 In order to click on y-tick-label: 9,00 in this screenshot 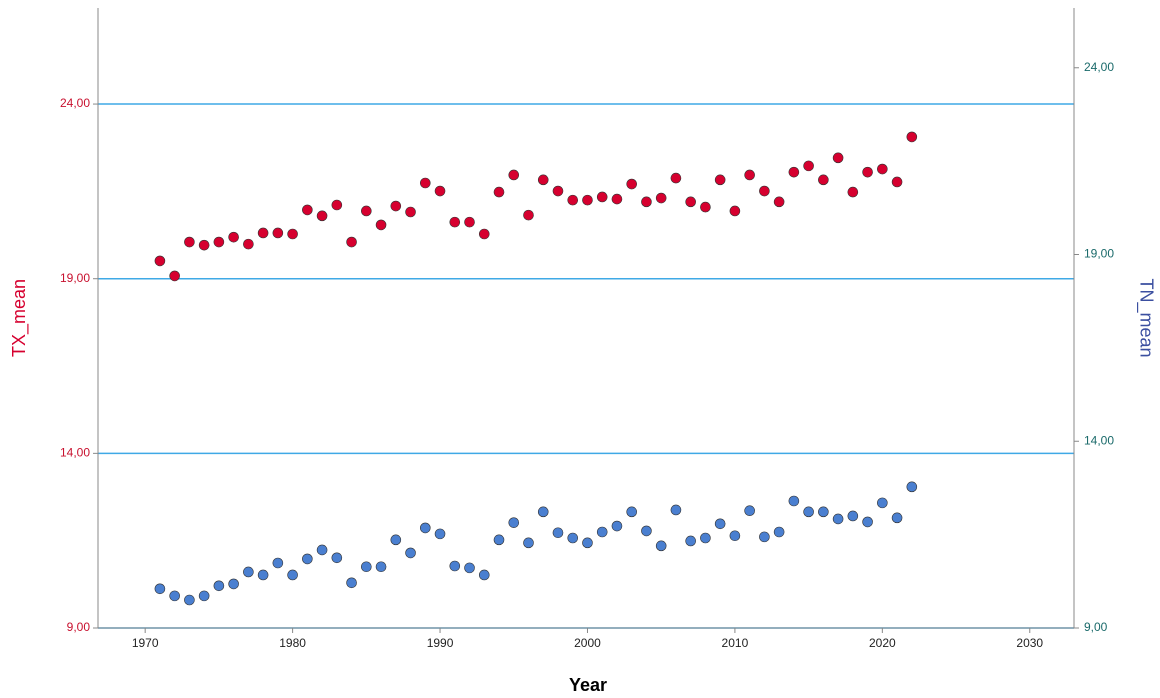, I will do `click(79, 627)`.